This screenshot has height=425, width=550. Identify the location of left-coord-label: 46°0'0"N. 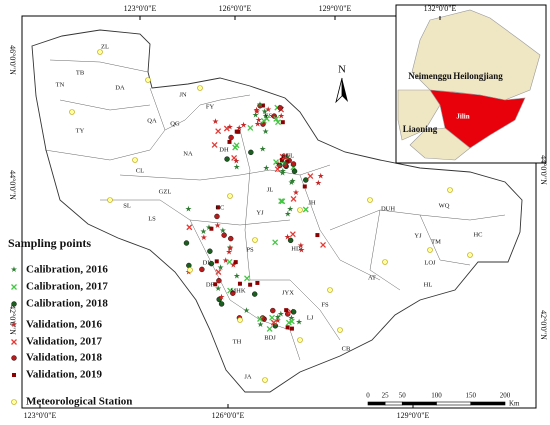
(12, 60).